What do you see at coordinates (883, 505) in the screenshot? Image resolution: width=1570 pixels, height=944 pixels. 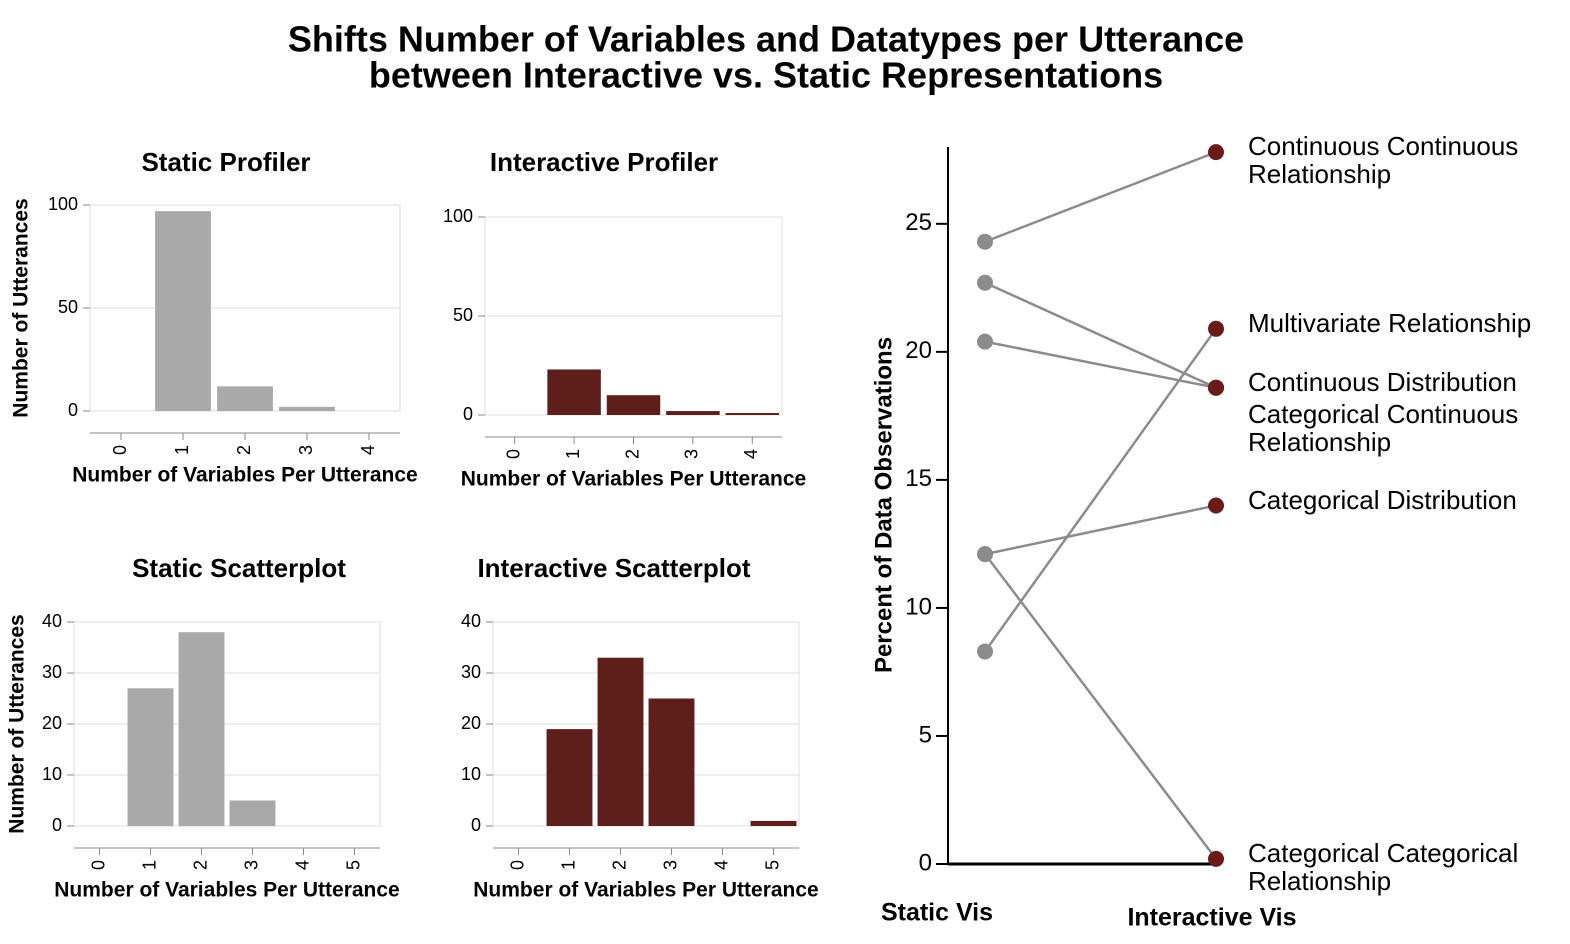 I see `y-axis-title: Percent of Data Observations` at bounding box center [883, 505].